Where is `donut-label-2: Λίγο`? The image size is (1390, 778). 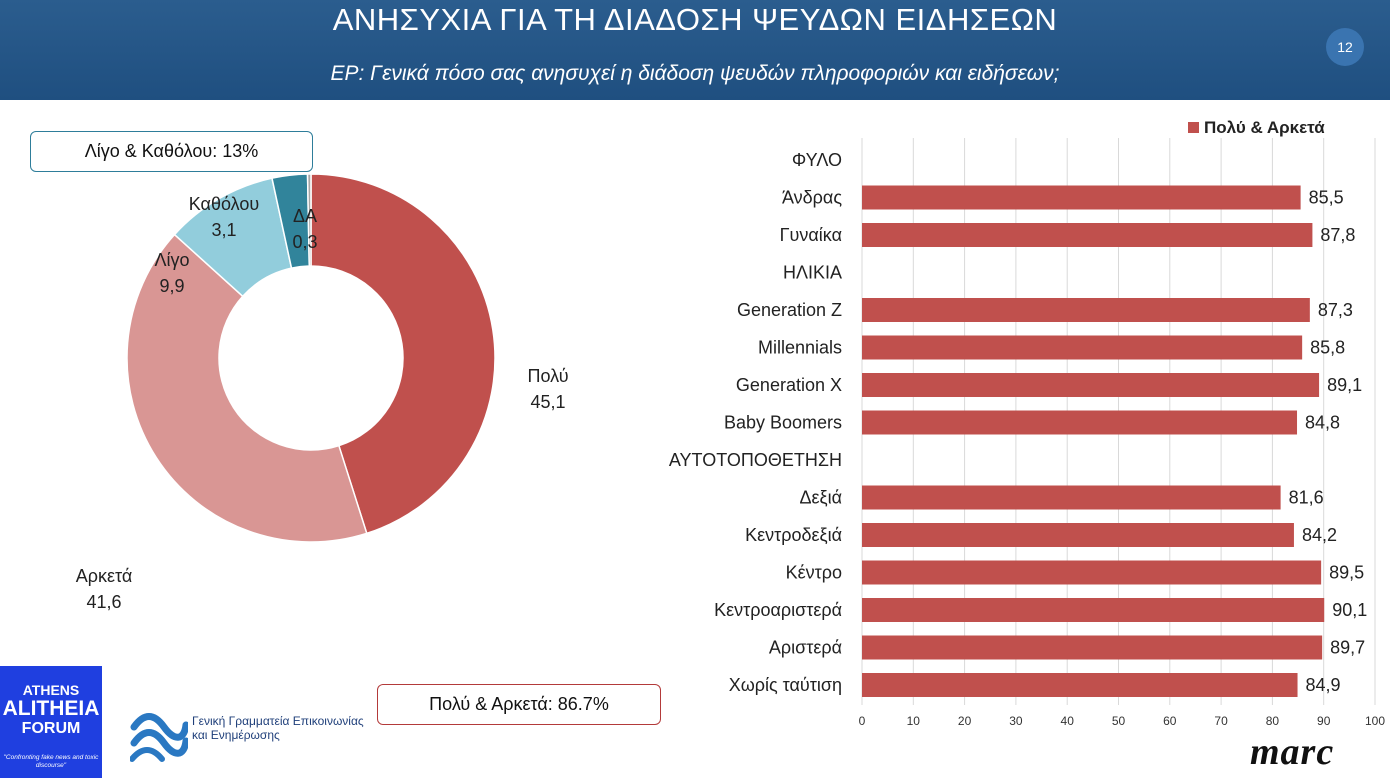 donut-label-2: Λίγο is located at coordinates (171, 260).